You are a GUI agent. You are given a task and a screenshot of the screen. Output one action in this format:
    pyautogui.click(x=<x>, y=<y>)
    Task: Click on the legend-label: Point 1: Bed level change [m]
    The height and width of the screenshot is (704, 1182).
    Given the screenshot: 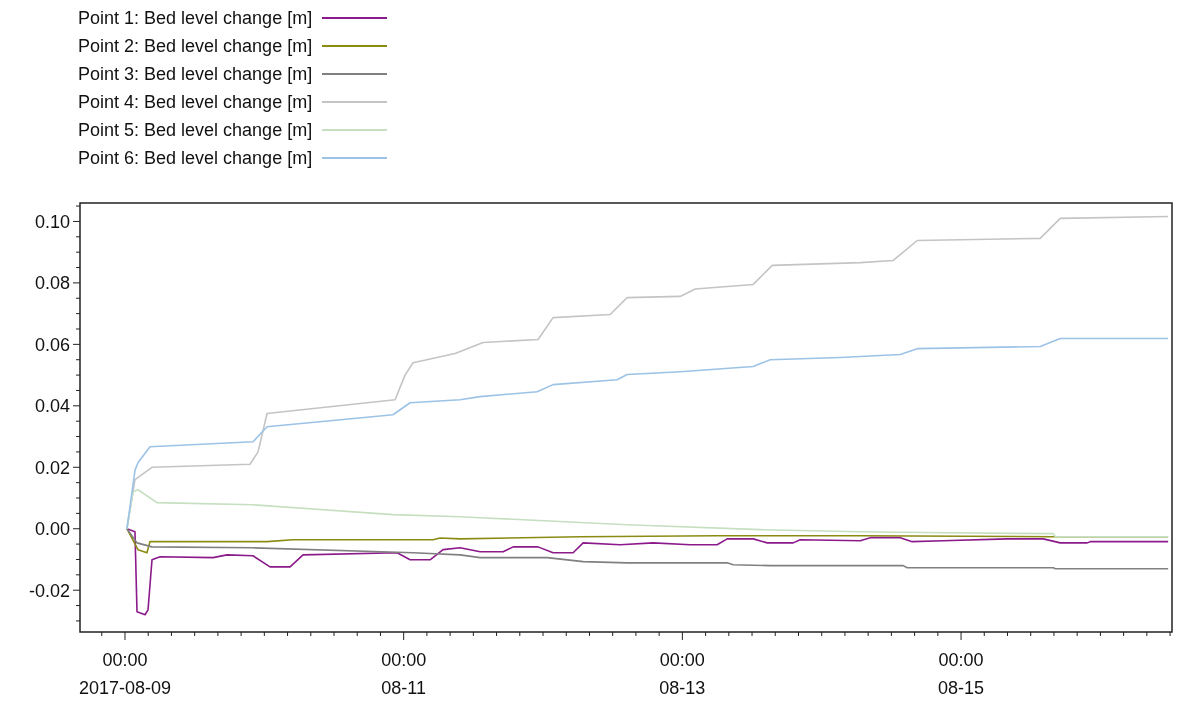 What is the action you would take?
    pyautogui.click(x=195, y=18)
    